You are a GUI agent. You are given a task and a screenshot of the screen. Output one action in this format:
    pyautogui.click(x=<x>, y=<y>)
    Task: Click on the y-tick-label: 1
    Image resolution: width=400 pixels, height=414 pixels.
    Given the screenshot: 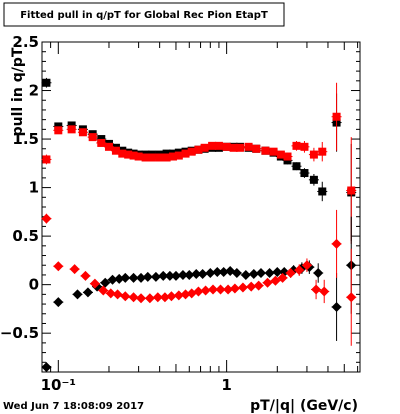 What is the action you would take?
    pyautogui.click(x=34, y=188)
    